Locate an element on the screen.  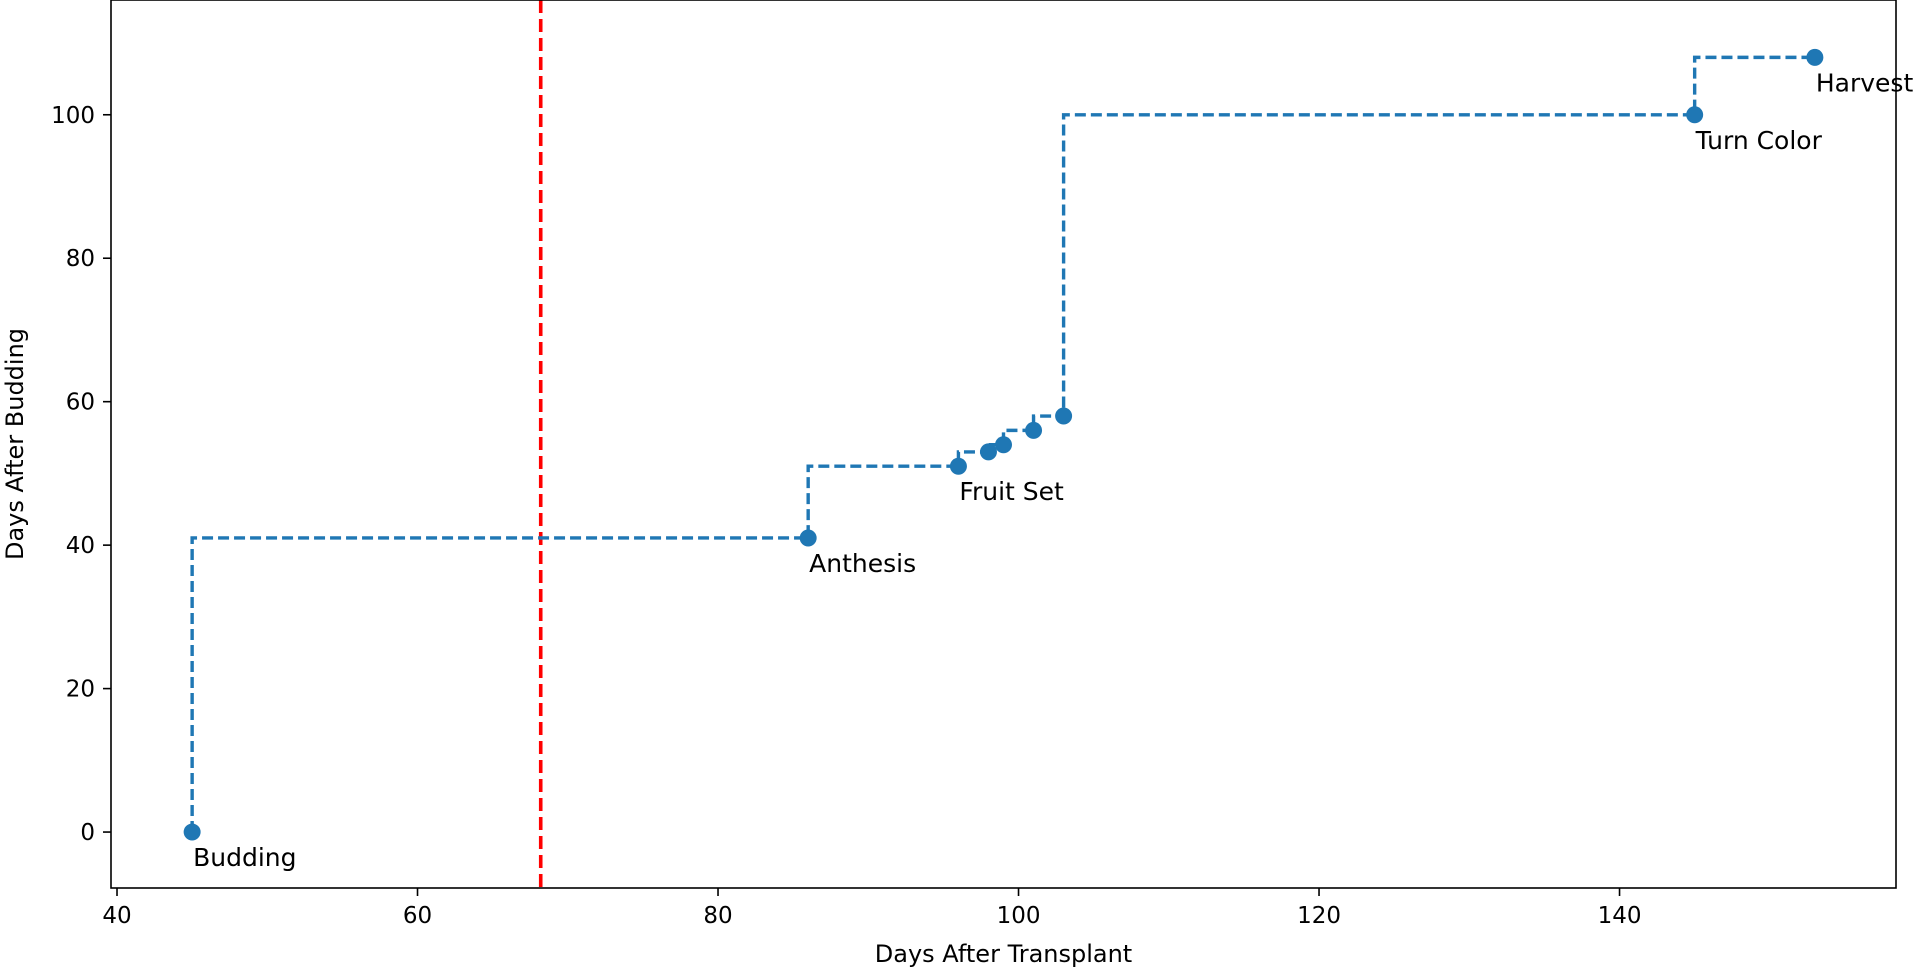
y-axis-label: Days After Budding is located at coordinates (15, 444).